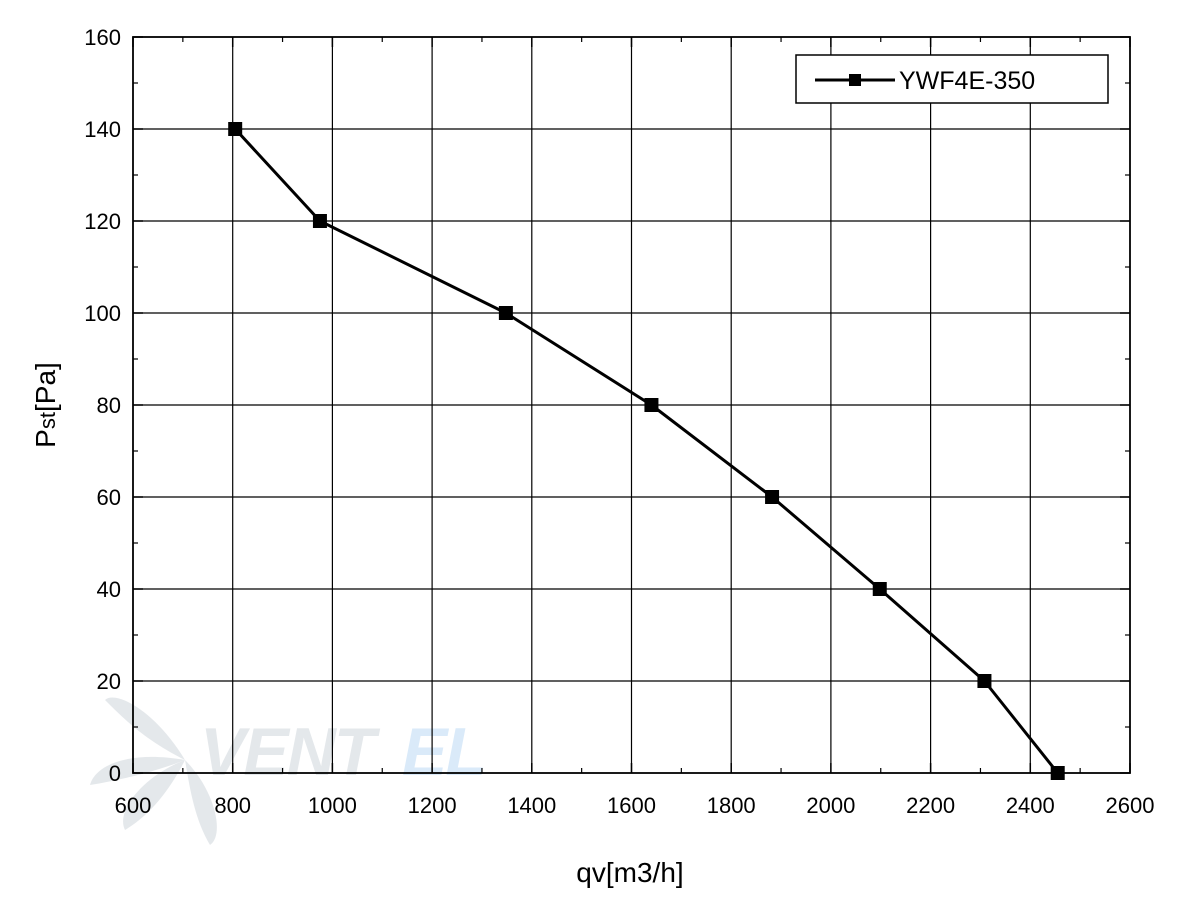 Image resolution: width=1183 pixels, height=907 pixels. I want to click on y-tick-label: 140, so click(102, 129).